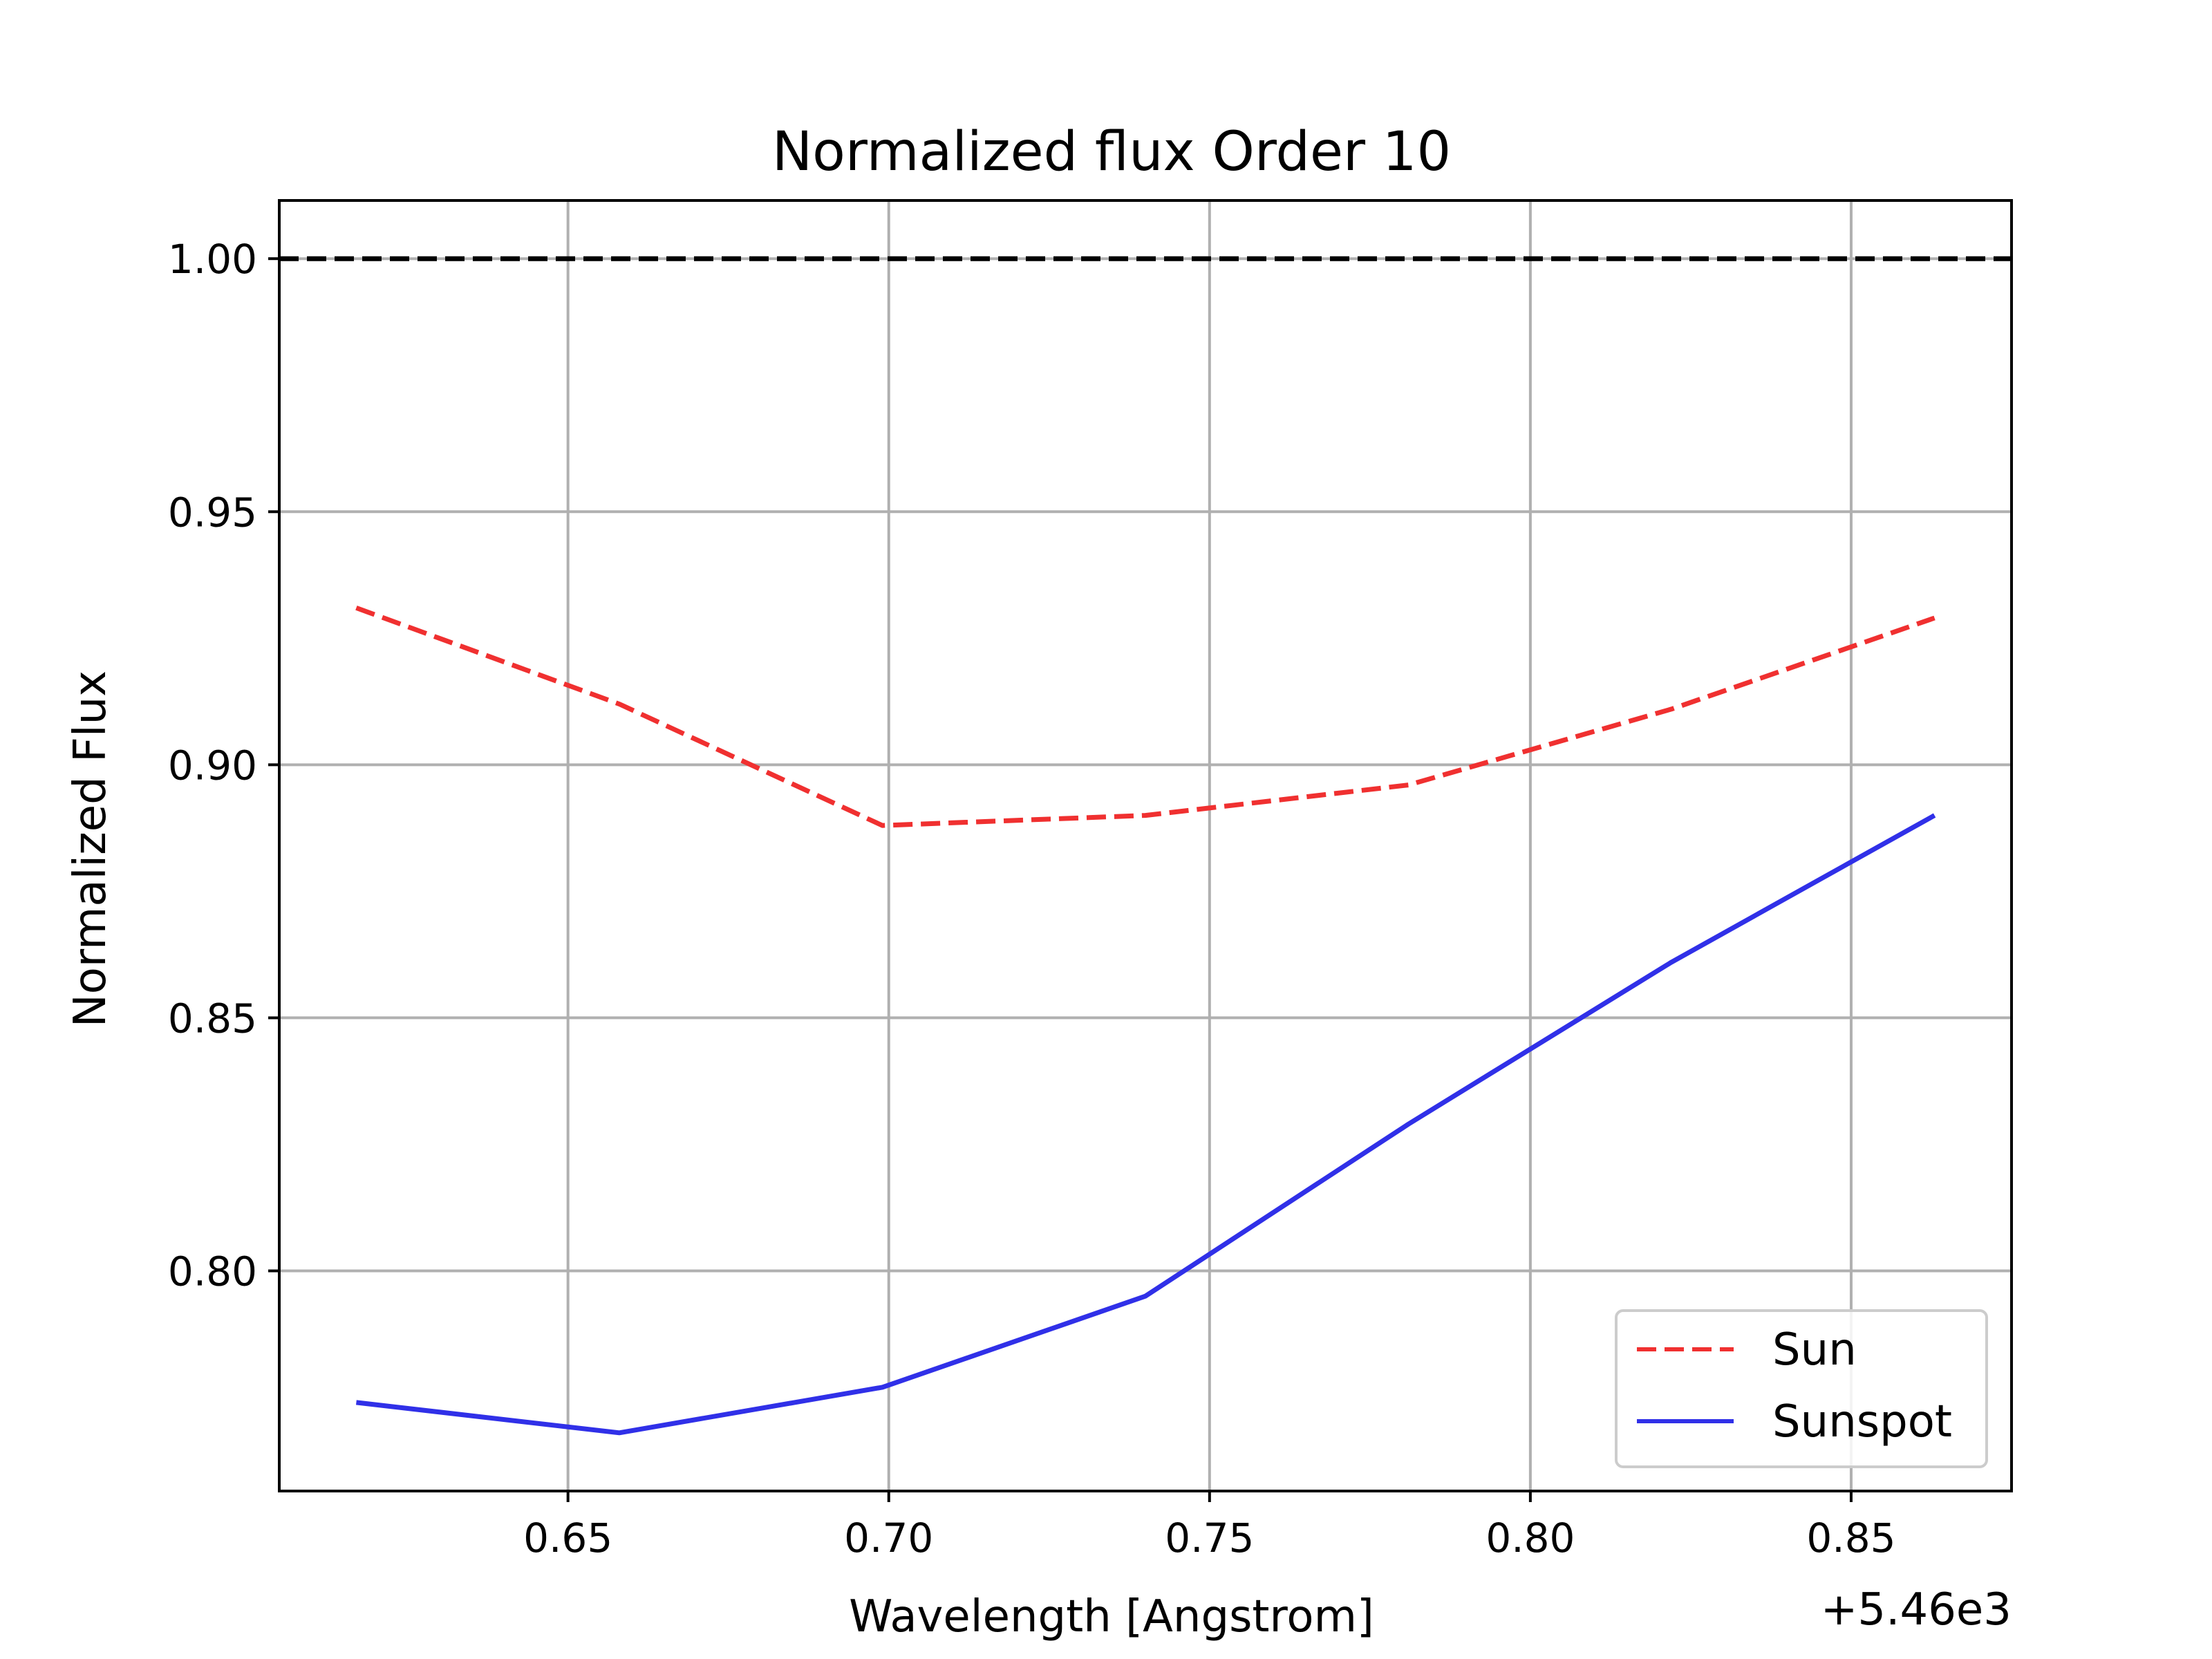 The width and height of the screenshot is (2212, 1659). What do you see at coordinates (90, 849) in the screenshot?
I see `y-axis-title: Normalized Flux` at bounding box center [90, 849].